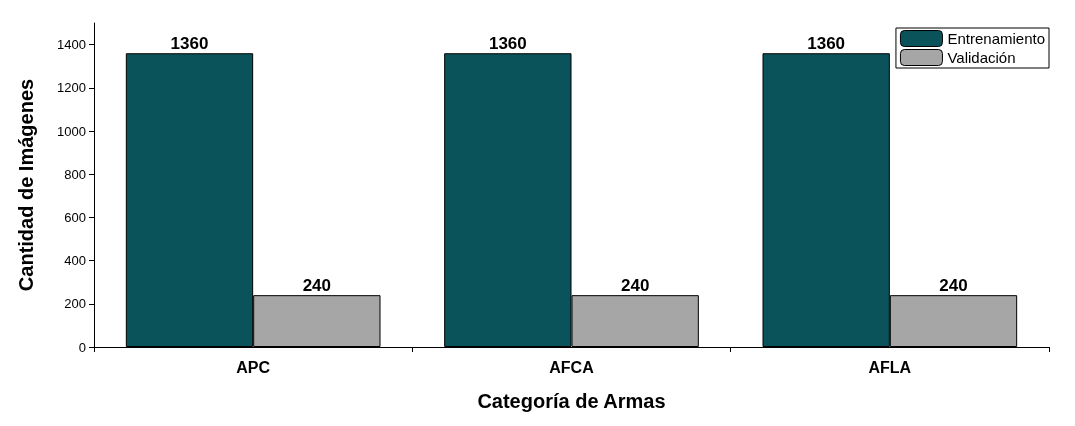 The width and height of the screenshot is (1075, 426). Describe the element at coordinates (996, 38) in the screenshot. I see `legend-label: Entrenamiento` at that location.